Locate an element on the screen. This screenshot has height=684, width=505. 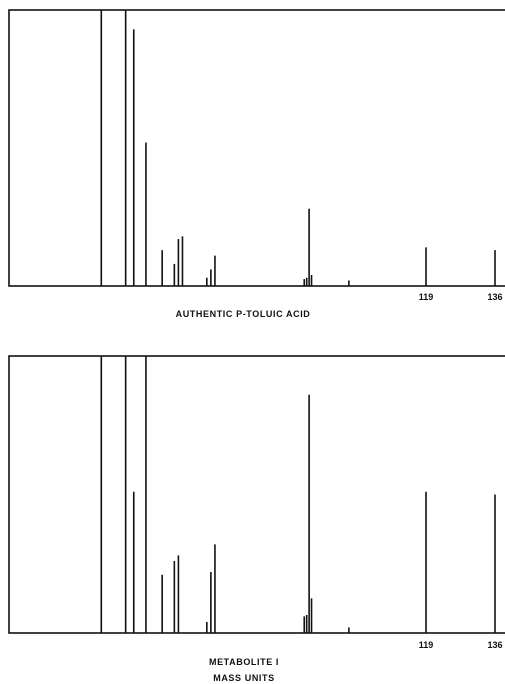
x-axis-label: MASS UNITS is located at coordinates (244, 678).